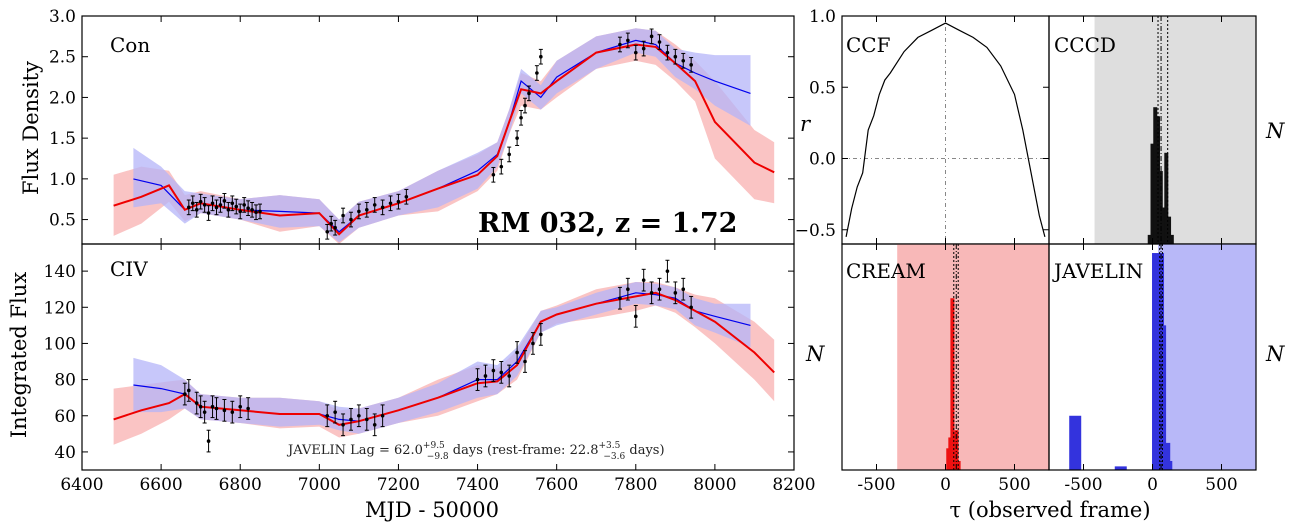  Describe the element at coordinates (65, 417) in the screenshot. I see `y-tick-label: 60` at that location.